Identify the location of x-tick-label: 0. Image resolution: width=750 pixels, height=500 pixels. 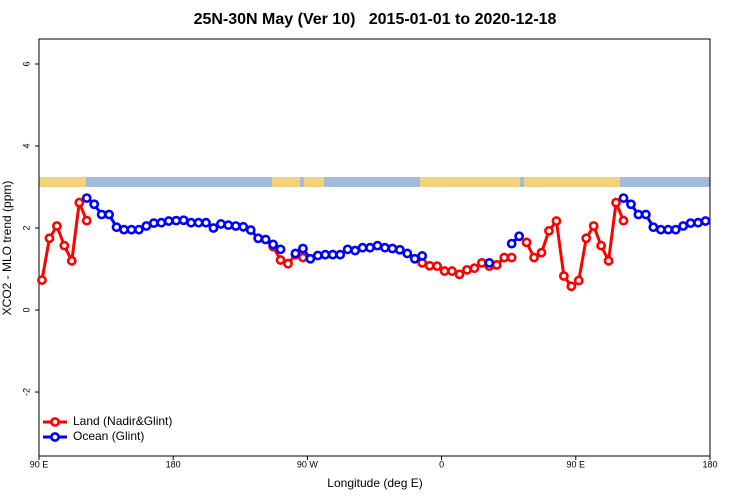
(441, 464).